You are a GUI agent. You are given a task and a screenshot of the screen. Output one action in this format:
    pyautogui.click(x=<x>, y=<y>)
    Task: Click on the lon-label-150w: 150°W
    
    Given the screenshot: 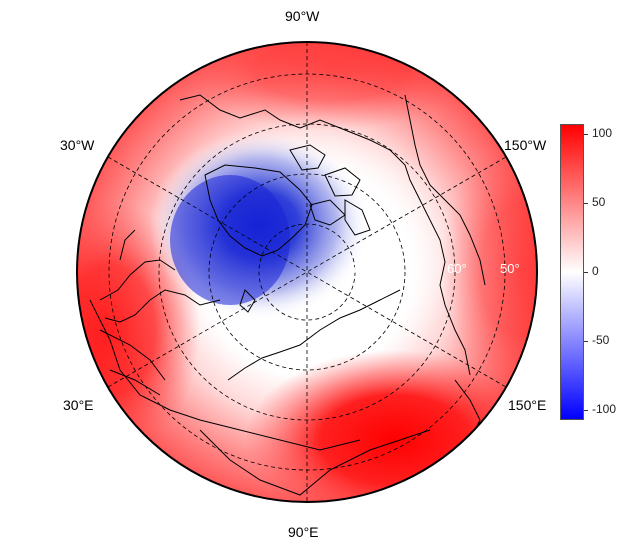 What is the action you would take?
    pyautogui.click(x=525, y=145)
    